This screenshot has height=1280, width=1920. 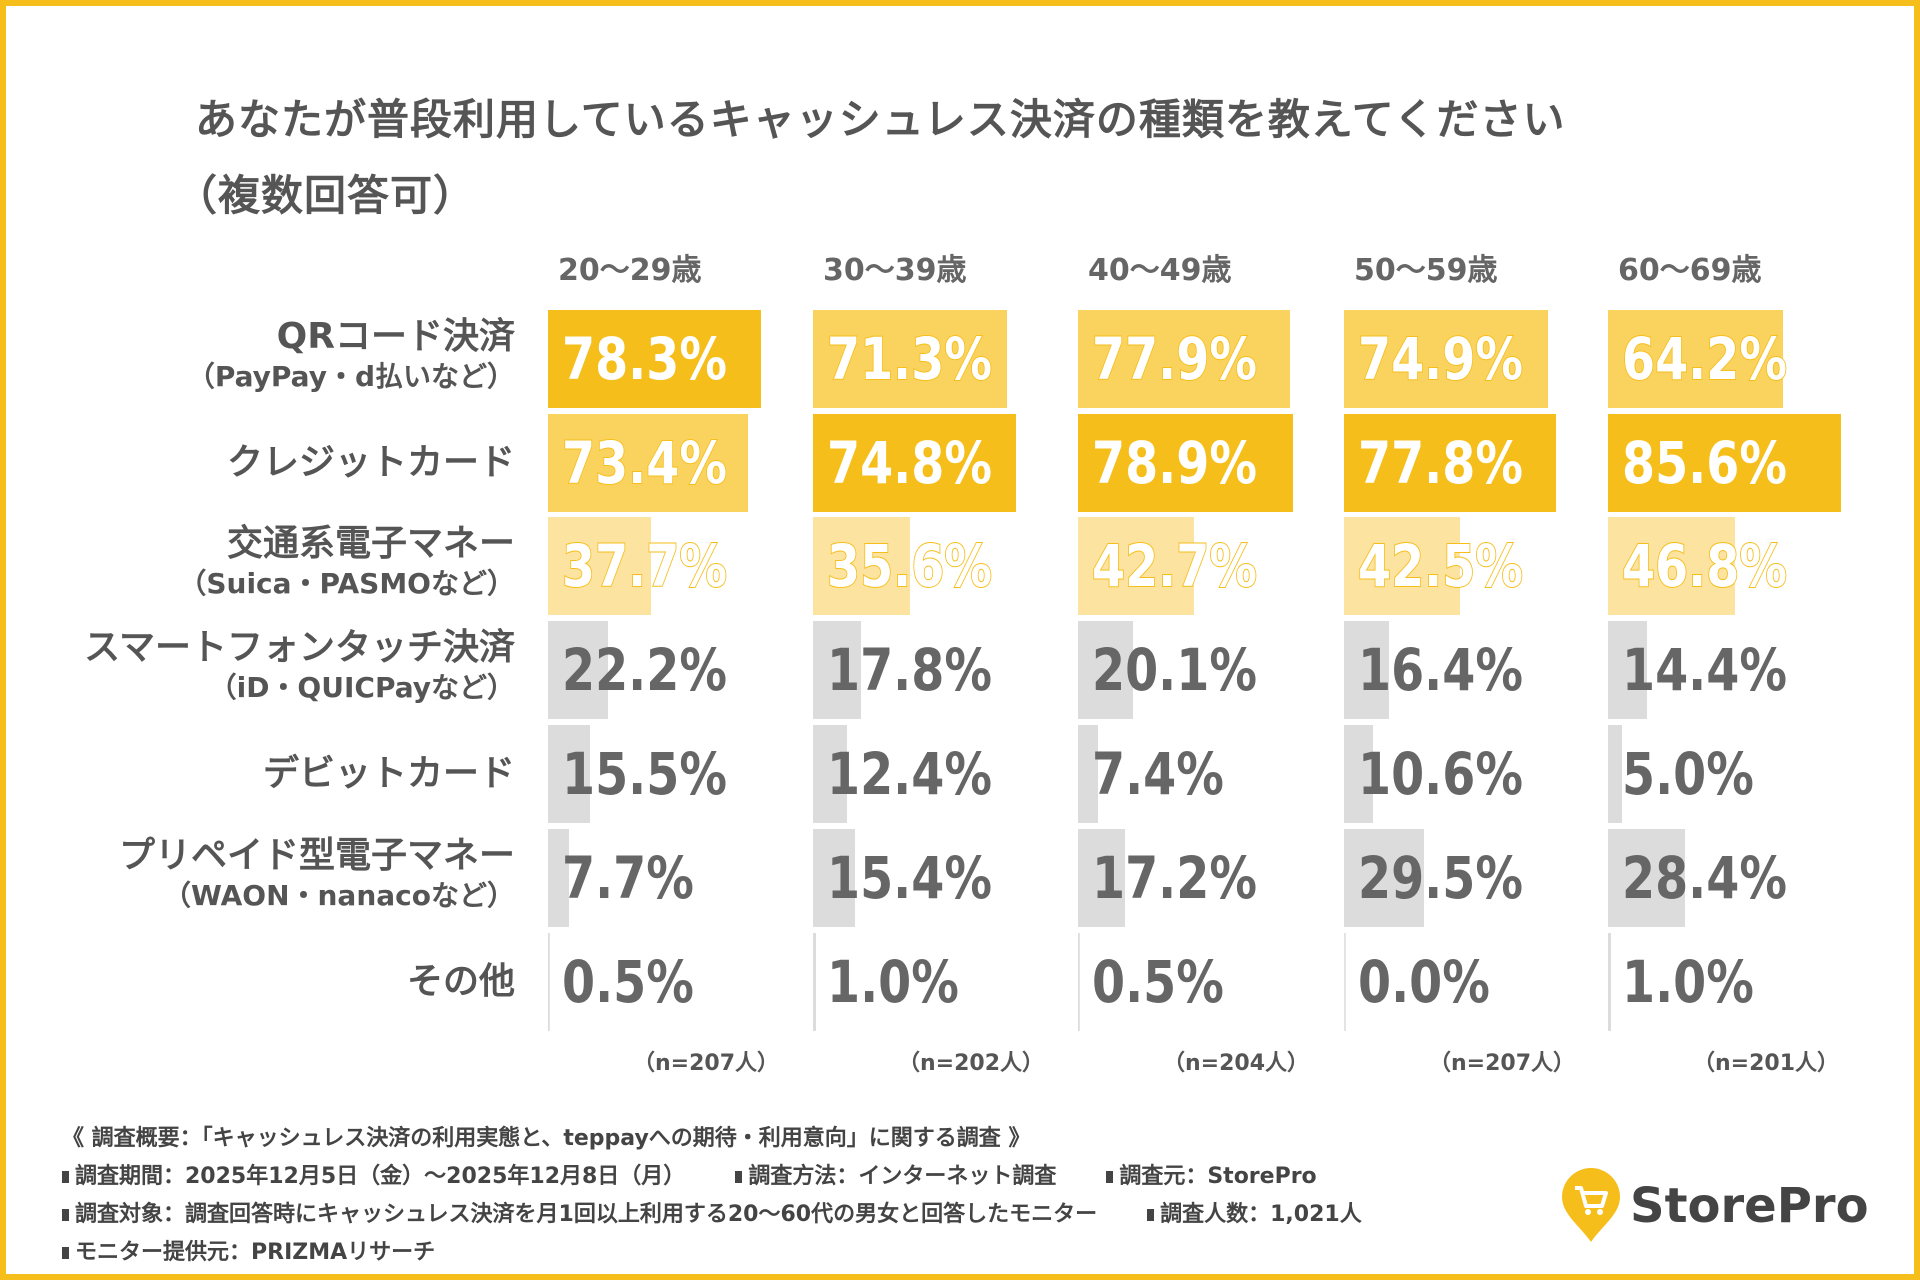 I want to click on footer-period: 調査期間：2025年12月5日（金）〜2025年12月8日（月）, so click(x=380, y=1176).